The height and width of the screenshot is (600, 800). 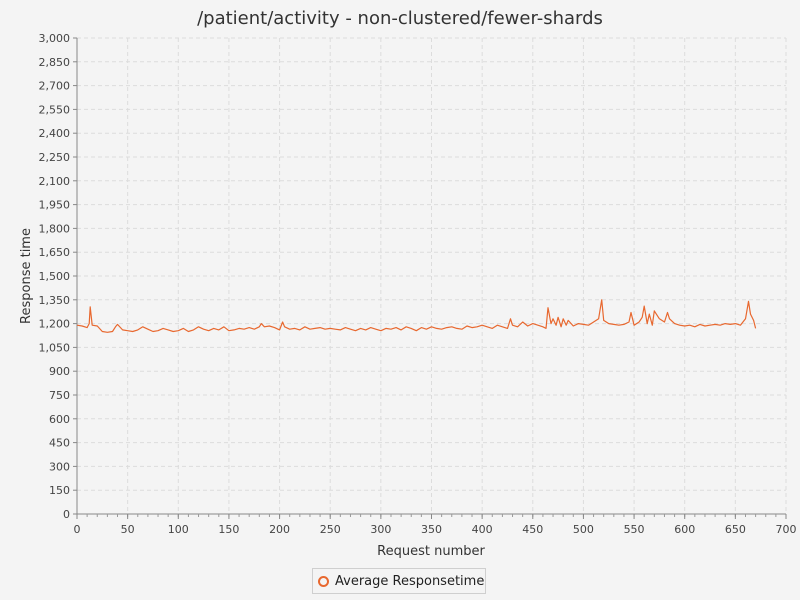 I want to click on y-tick-label: 1,500, so click(x=55, y=276).